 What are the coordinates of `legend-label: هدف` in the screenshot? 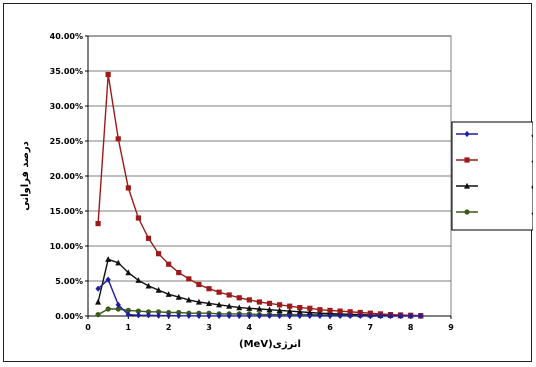 It's located at (532, 135).